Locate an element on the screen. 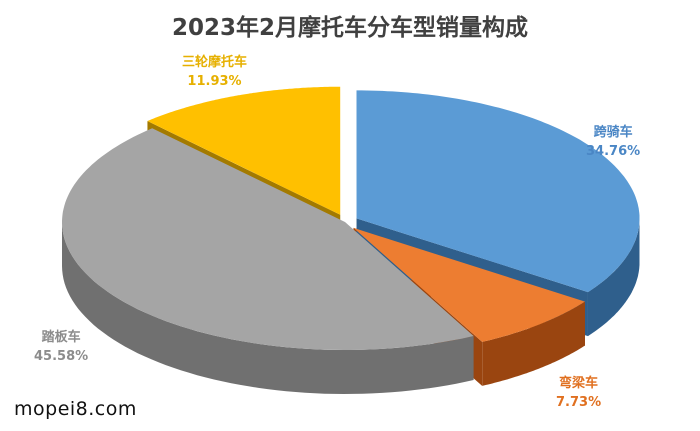 The image size is (700, 431). label-taban: 踏板车 45.58% is located at coordinates (61, 347).